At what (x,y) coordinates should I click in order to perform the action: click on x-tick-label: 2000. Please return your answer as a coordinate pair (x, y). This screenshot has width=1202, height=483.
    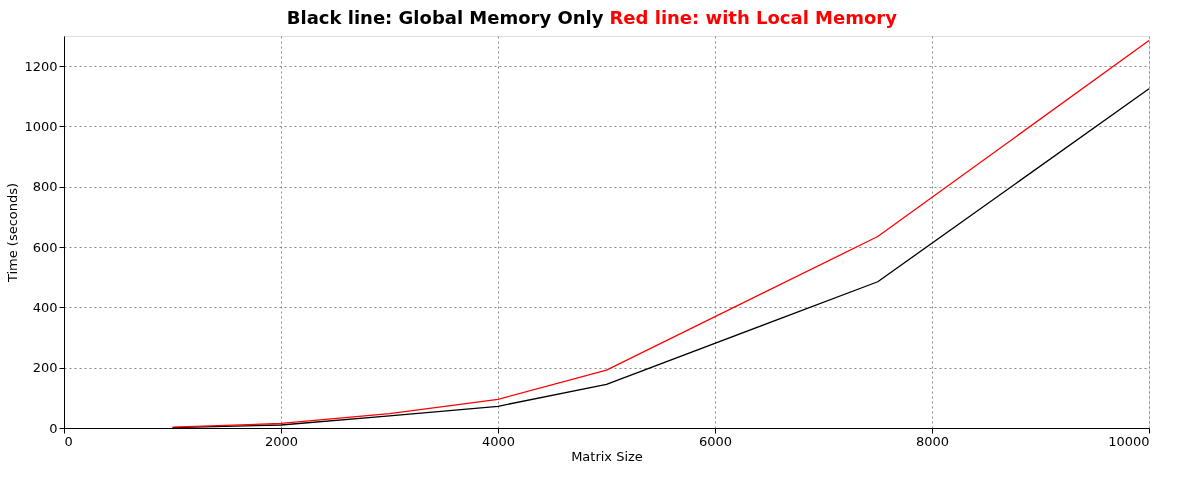
    Looking at the image, I should click on (281, 441).